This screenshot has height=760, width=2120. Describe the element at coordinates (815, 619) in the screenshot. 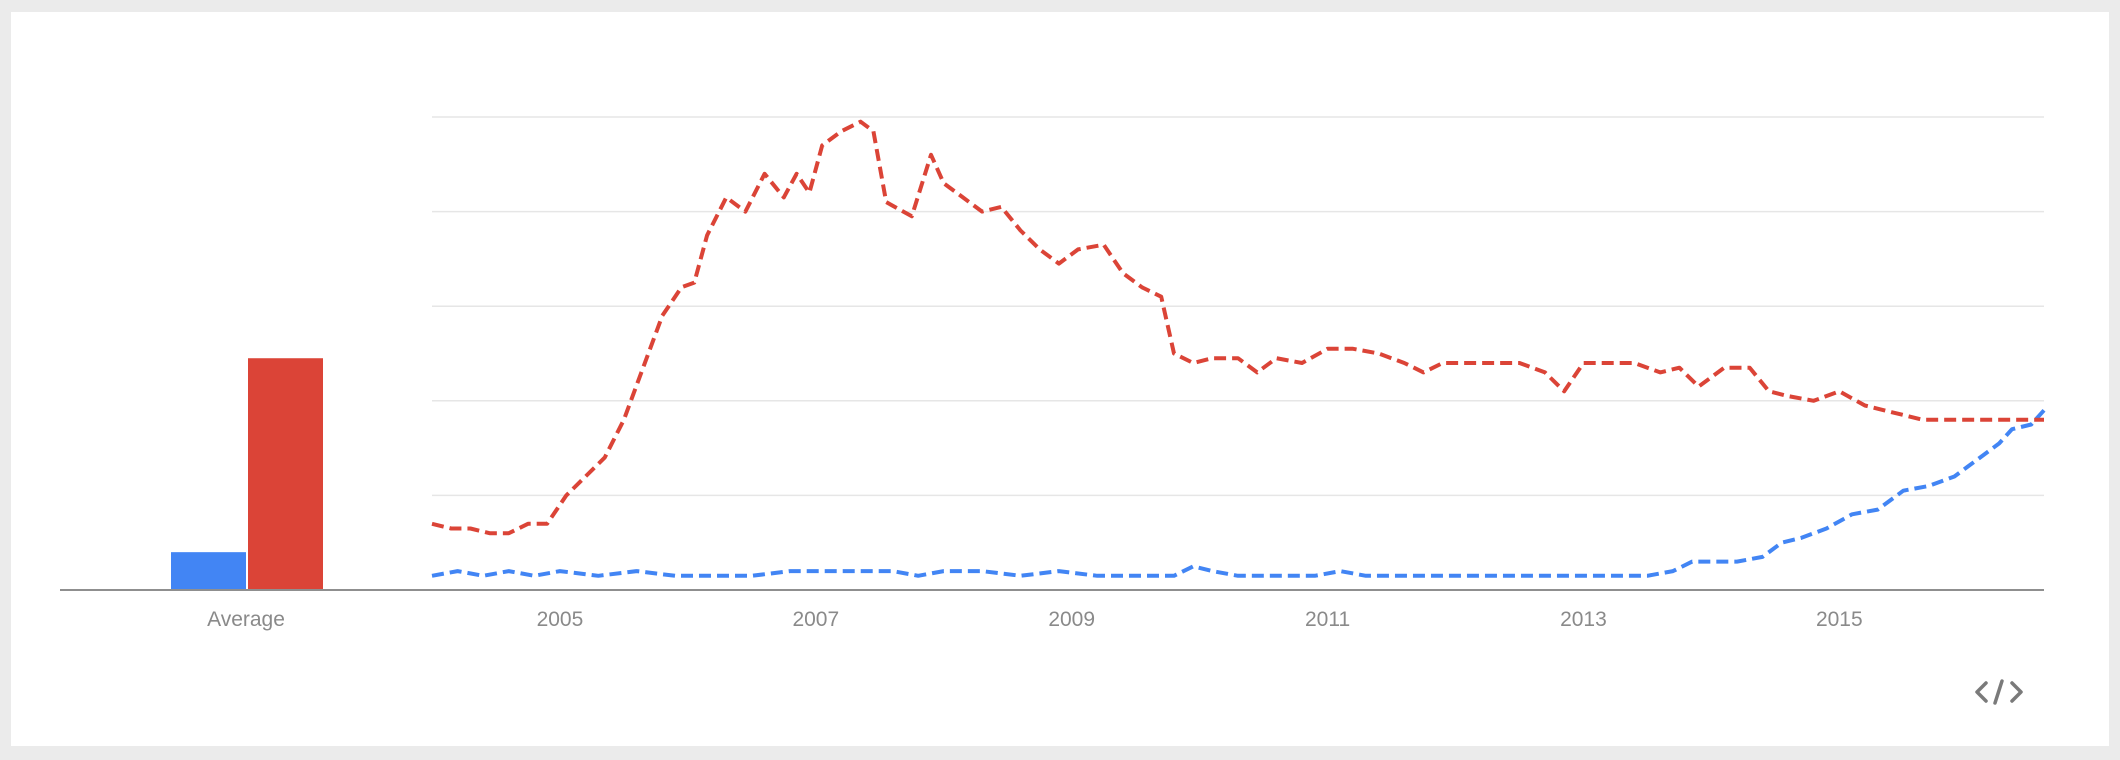

I see `x-tick-label: 2007` at that location.